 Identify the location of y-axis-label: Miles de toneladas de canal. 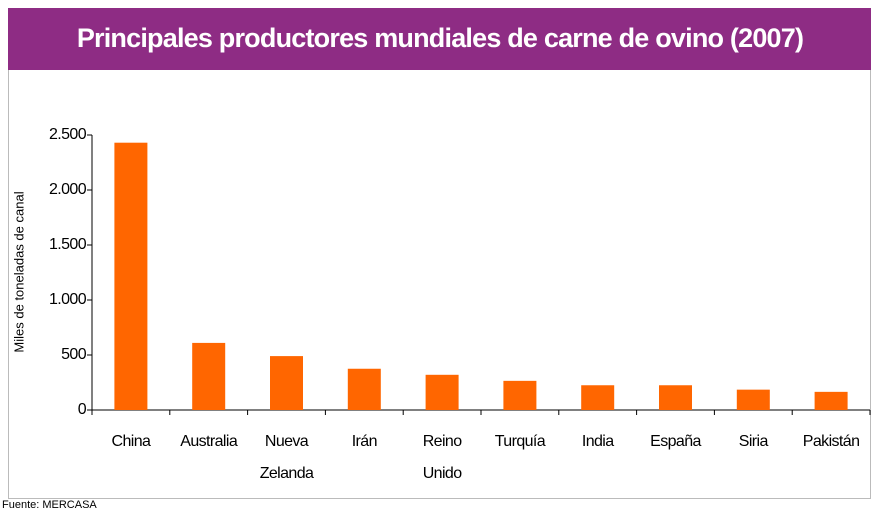
(18, 271).